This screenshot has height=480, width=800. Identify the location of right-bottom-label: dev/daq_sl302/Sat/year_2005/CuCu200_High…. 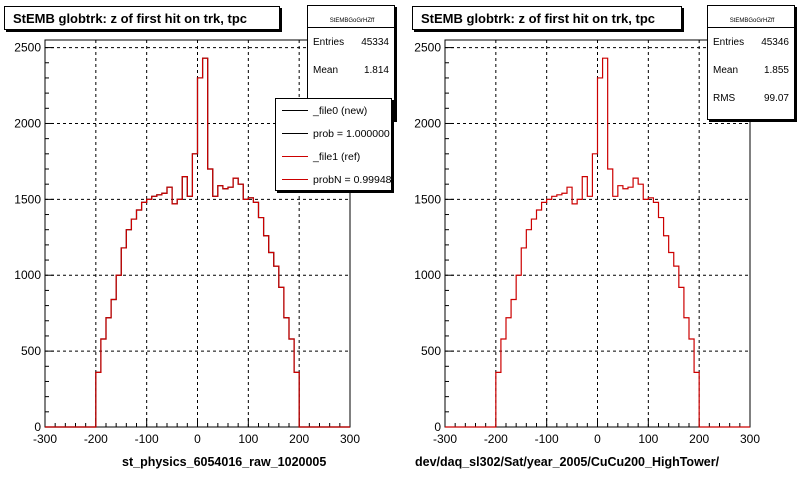
(567, 462).